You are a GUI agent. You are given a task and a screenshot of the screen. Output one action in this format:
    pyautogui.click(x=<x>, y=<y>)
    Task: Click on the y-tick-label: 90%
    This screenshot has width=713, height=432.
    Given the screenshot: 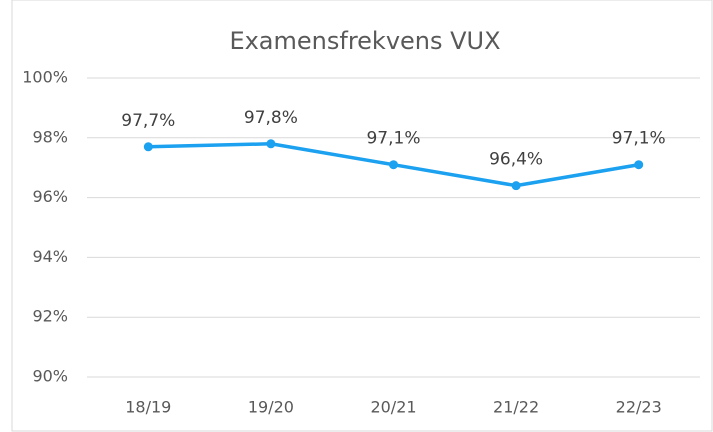 What is the action you would take?
    pyautogui.click(x=50, y=376)
    